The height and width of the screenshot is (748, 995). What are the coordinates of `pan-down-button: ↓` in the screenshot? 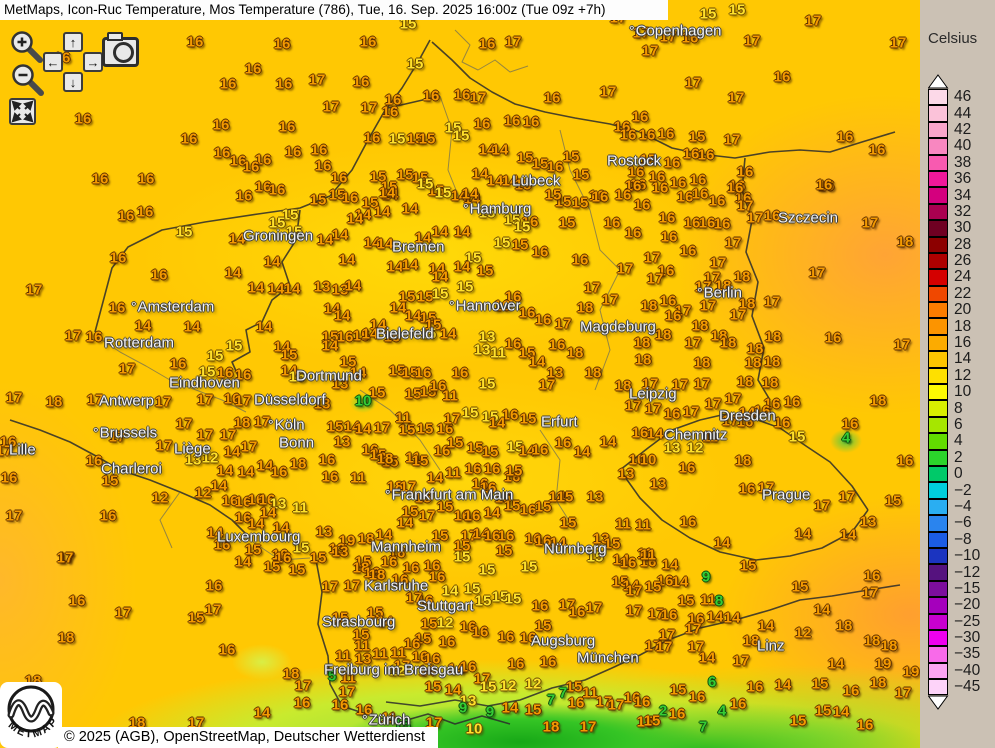 It's located at (73, 82).